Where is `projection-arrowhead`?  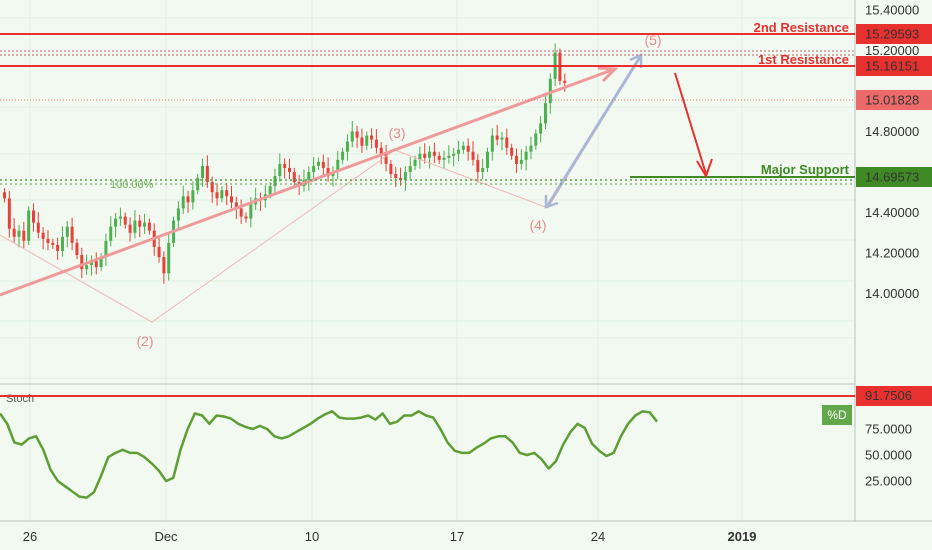
projection-arrowhead is located at coordinates (704, 168).